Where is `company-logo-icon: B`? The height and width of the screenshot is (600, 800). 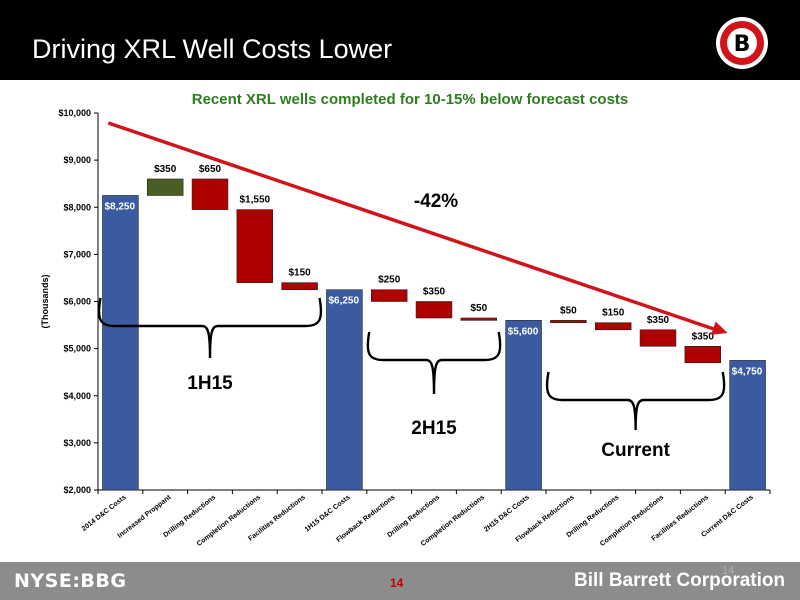
company-logo-icon: B is located at coordinates (742, 43).